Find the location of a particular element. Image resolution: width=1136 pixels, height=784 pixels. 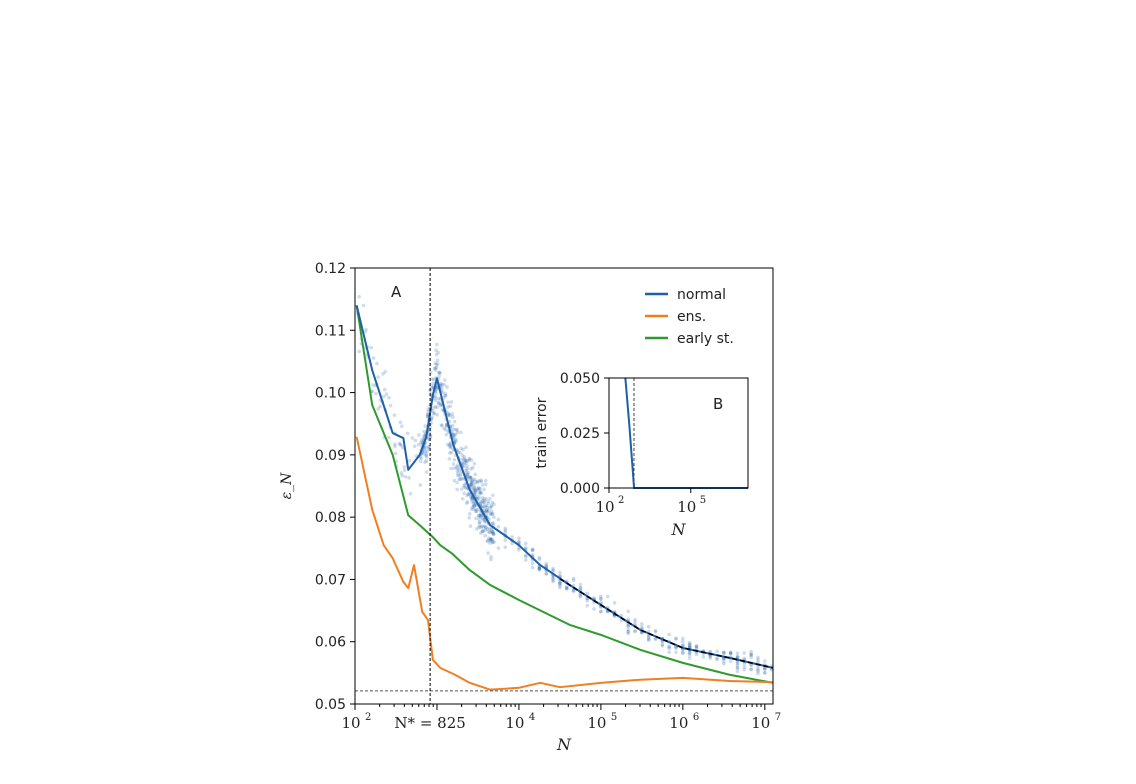

y-tick-label: 0.08 is located at coordinates (330, 518).